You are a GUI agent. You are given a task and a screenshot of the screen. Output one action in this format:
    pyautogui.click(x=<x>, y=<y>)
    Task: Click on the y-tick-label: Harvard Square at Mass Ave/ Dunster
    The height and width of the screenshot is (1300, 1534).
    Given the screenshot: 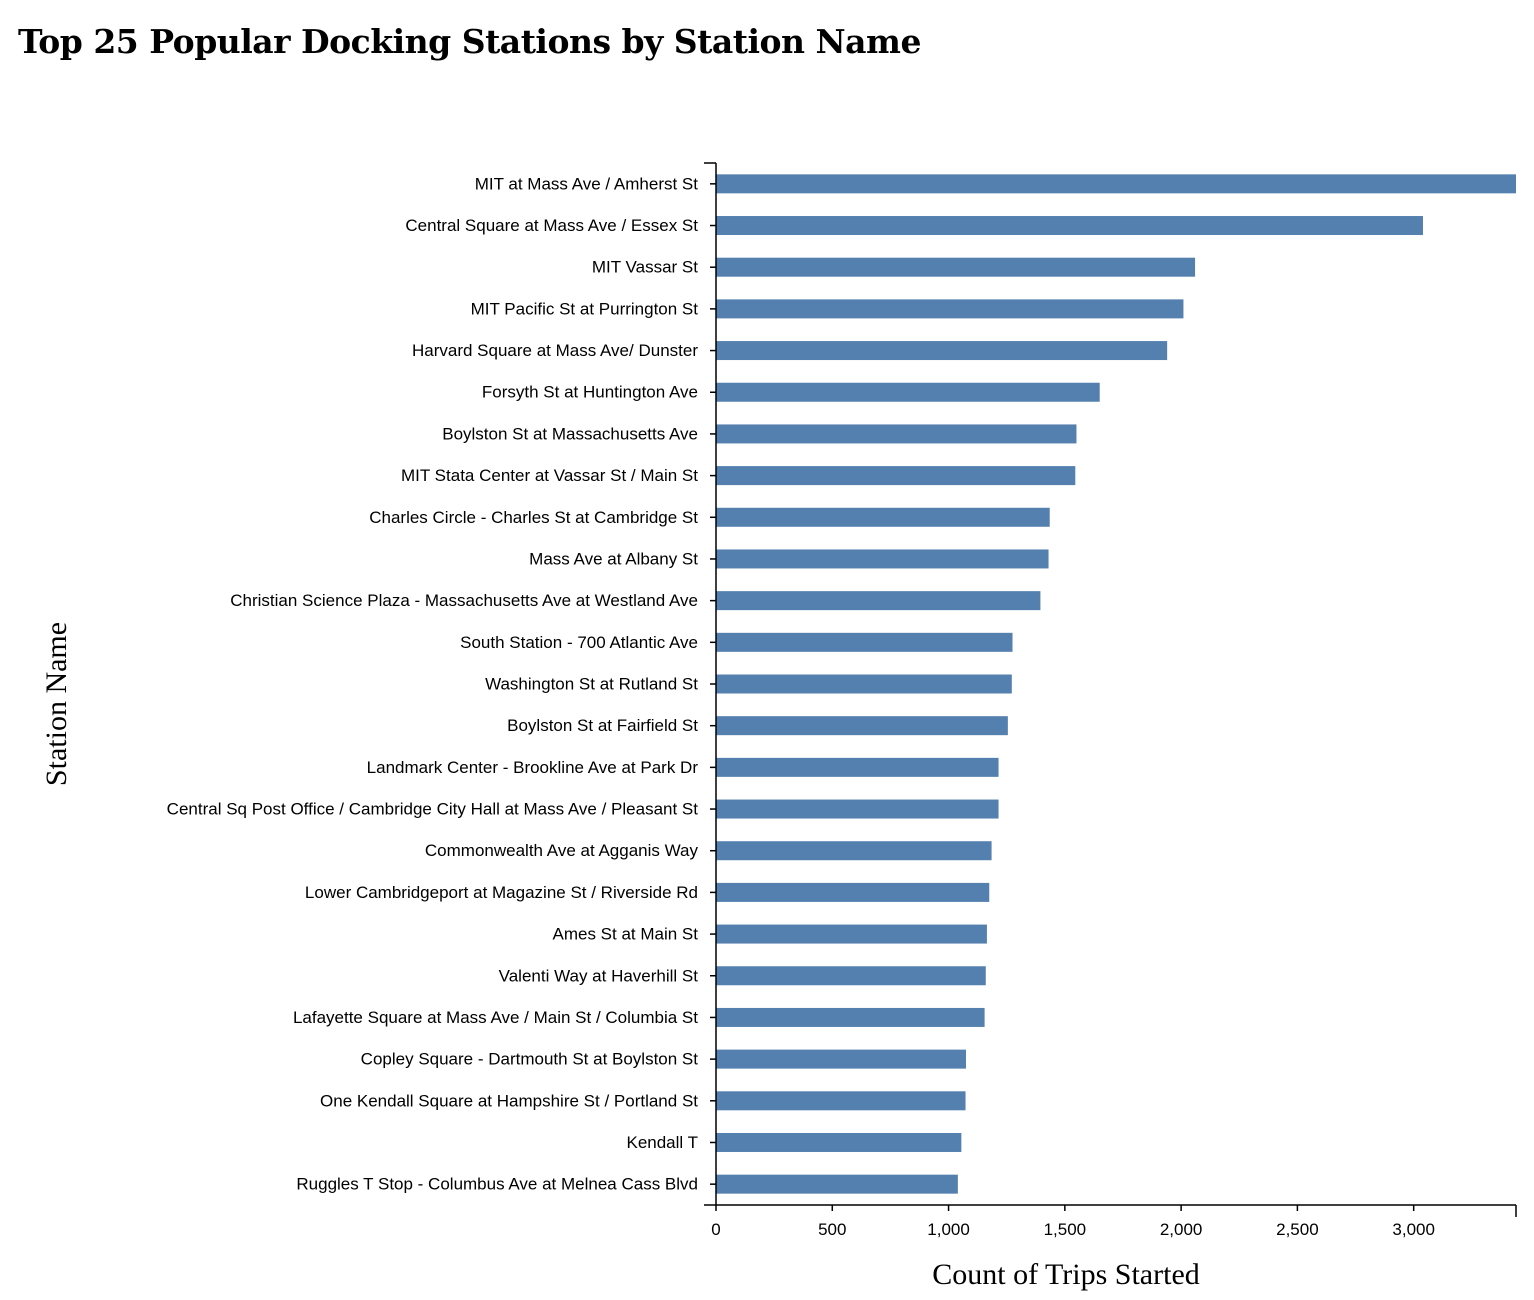 What is the action you would take?
    pyautogui.click(x=555, y=350)
    